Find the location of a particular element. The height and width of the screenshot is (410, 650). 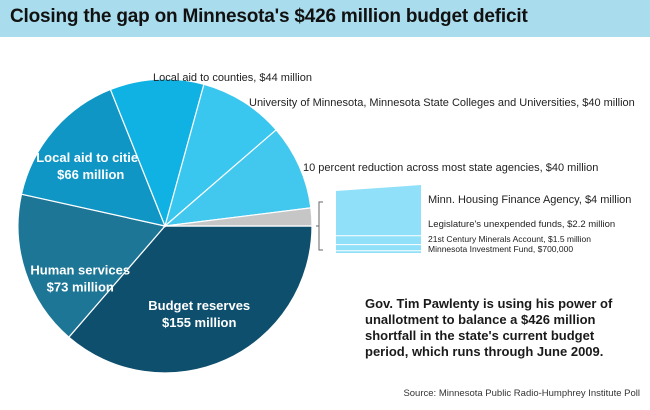

slice-value-human-services: $73 million is located at coordinates (80, 287).